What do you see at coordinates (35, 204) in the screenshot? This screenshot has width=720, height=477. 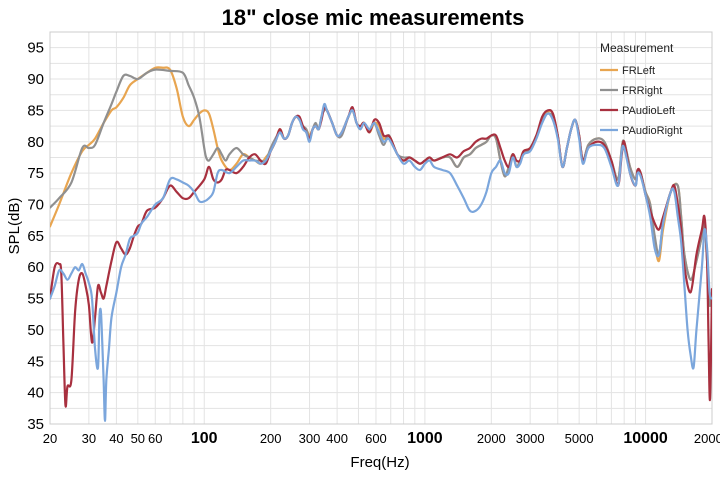 I see `y-tick-label: 70` at bounding box center [35, 204].